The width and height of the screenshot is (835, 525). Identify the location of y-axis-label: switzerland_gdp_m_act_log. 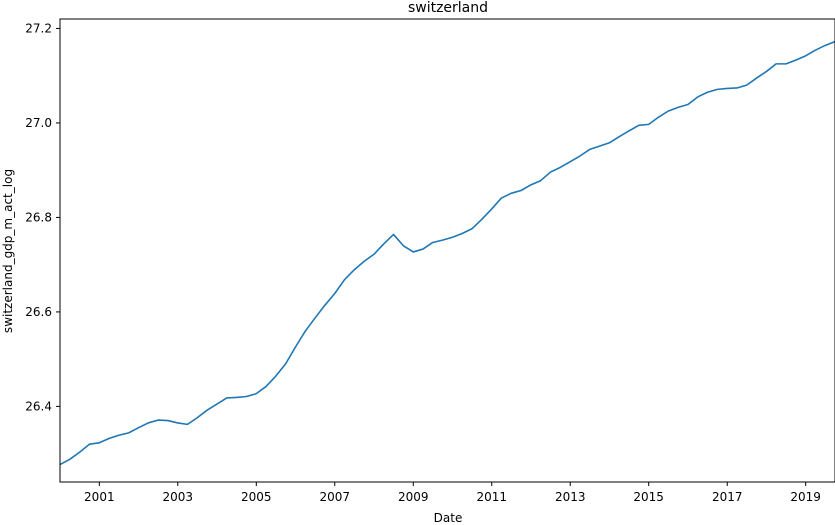
(8, 251).